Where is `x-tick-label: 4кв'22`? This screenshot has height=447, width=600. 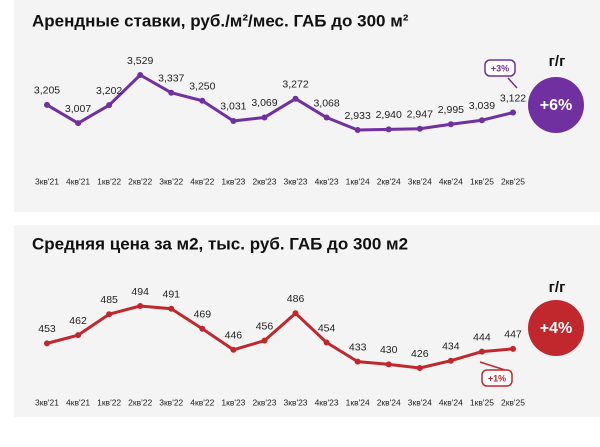 x-tick-label: 4кв'22 is located at coordinates (202, 181).